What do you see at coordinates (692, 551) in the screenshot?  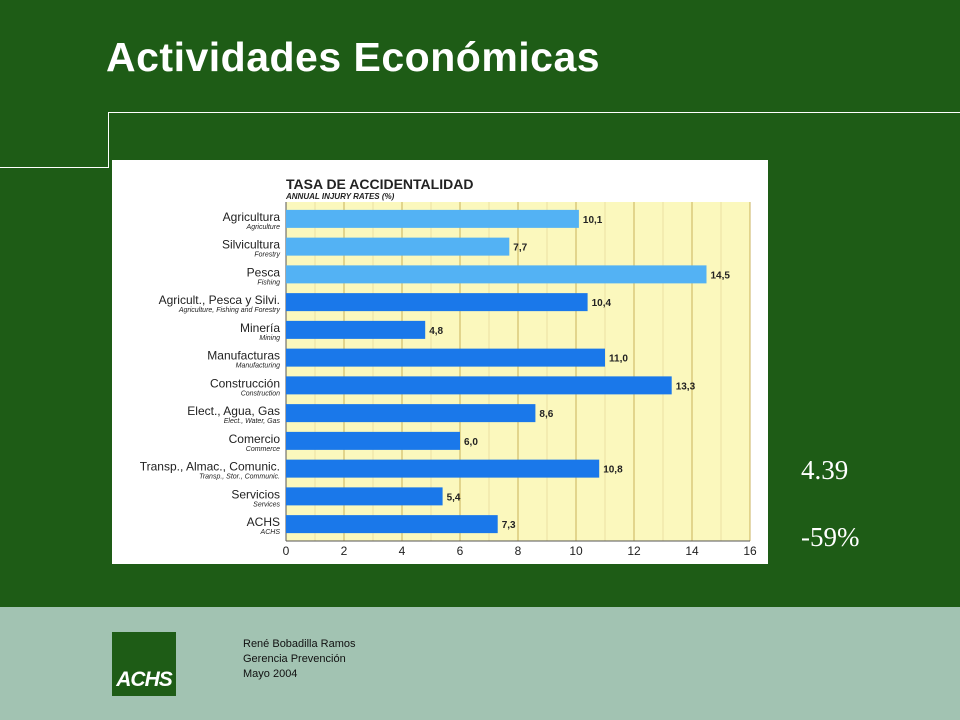 I see `x-tick-label: 14` at bounding box center [692, 551].